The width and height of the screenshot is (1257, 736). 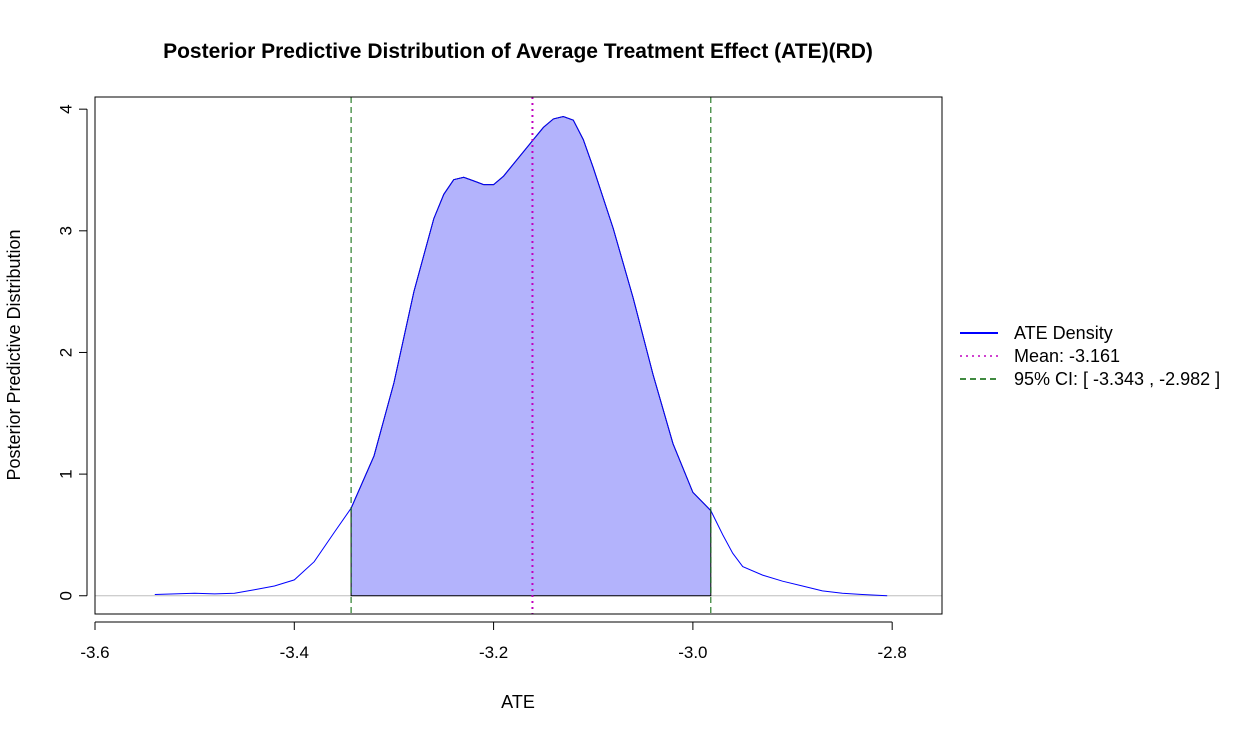 I want to click on x-tick-label: -2.8, so click(x=892, y=652).